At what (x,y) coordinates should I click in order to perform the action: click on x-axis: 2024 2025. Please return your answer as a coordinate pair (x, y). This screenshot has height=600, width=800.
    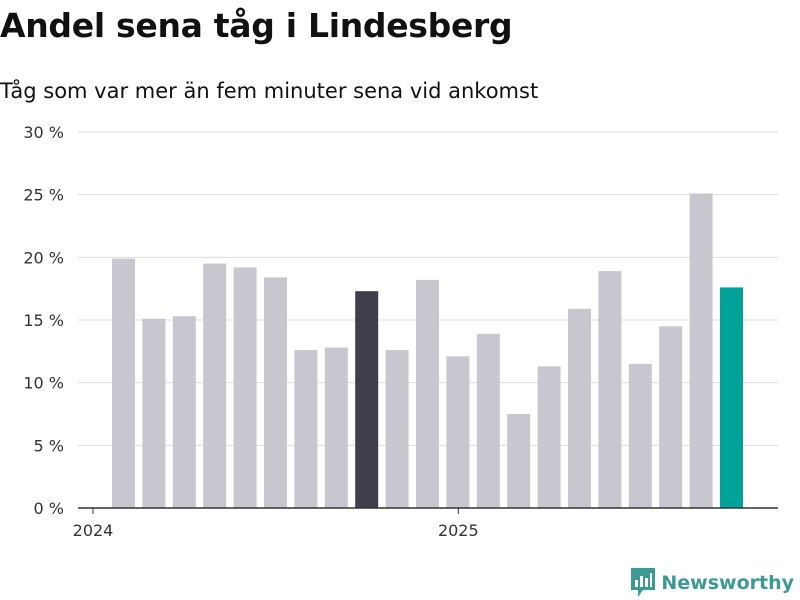
    Looking at the image, I should click on (425, 523).